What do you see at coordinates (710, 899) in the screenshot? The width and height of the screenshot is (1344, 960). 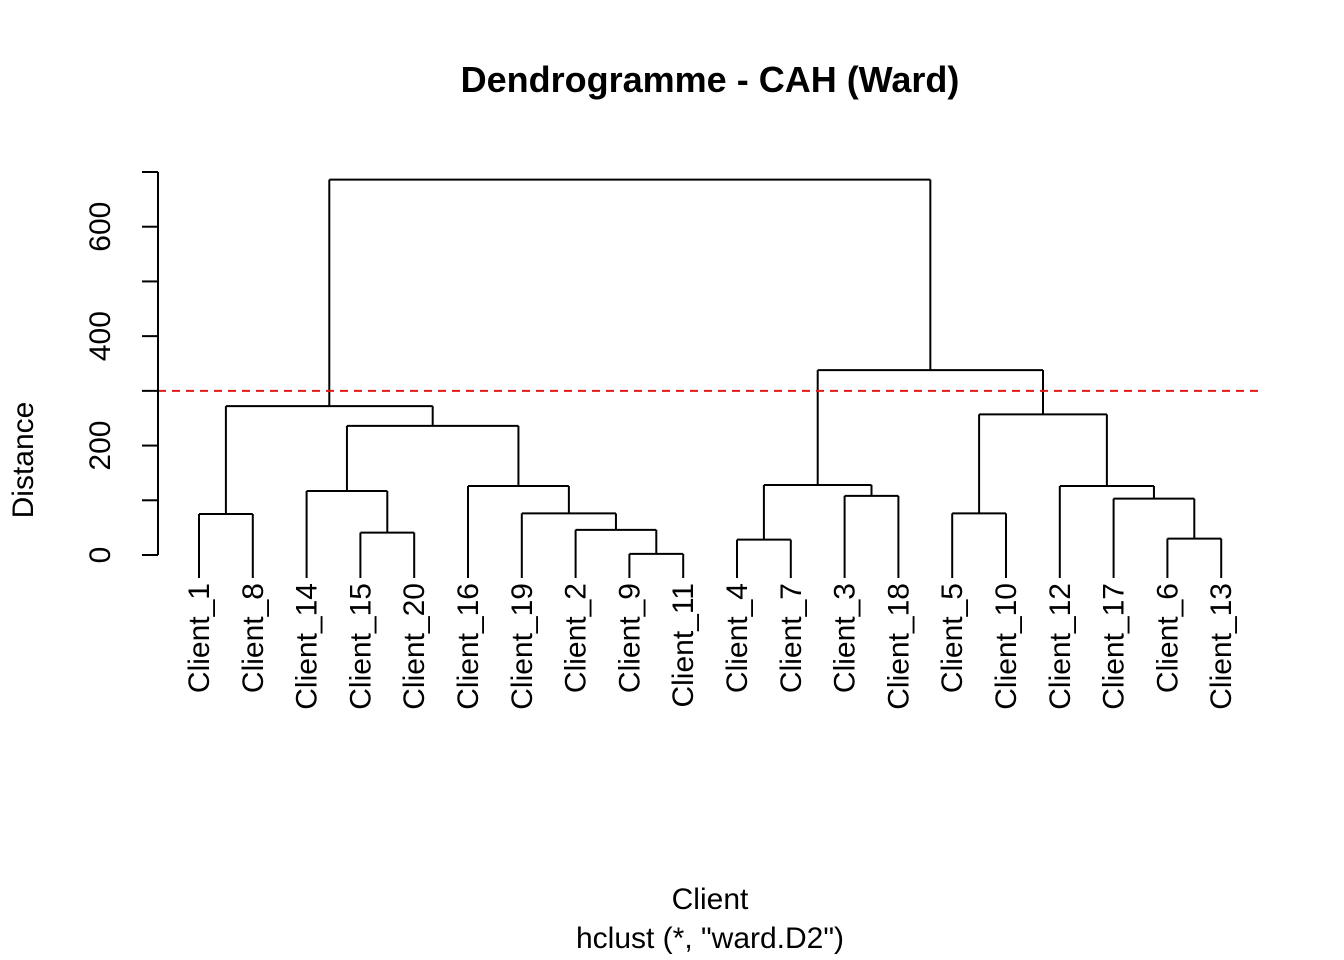 I see `x-axis-label: Client` at bounding box center [710, 899].